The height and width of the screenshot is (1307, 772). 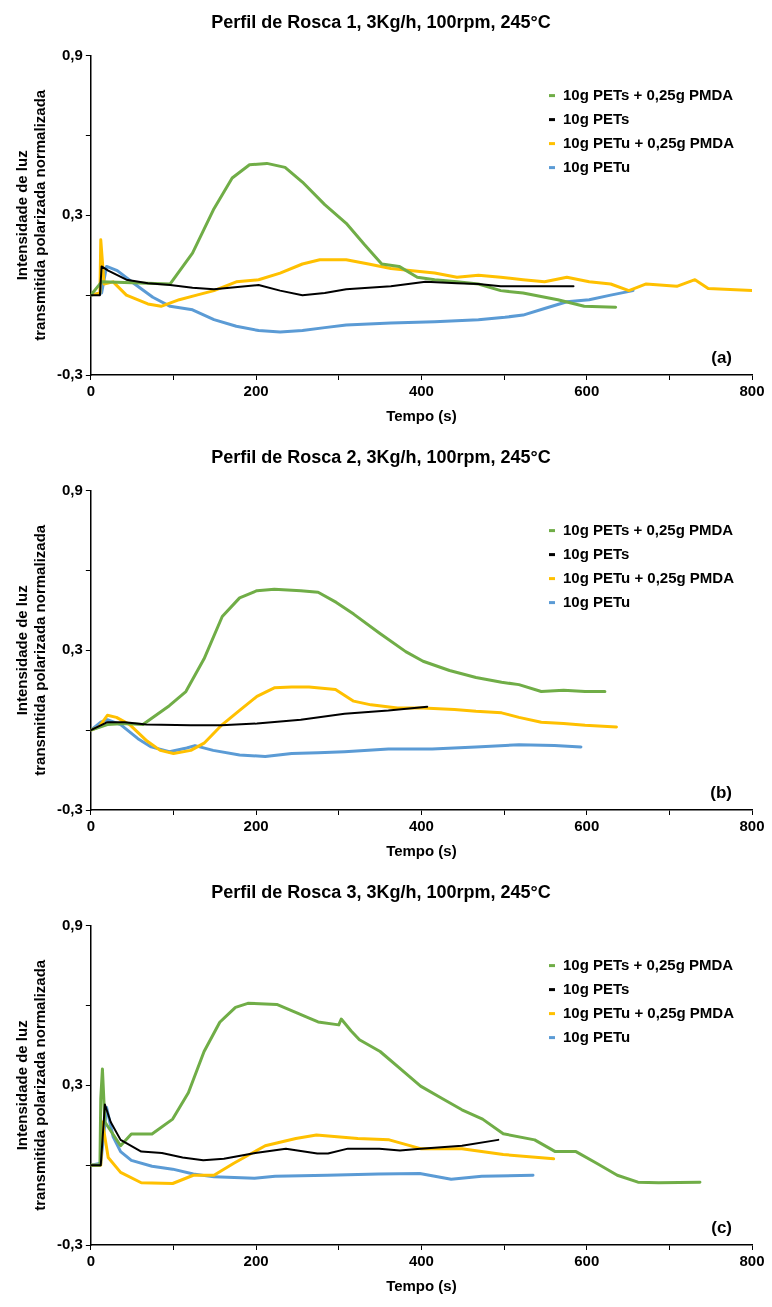 I want to click on chart-title: Perfil de Rosca 2, 3Kg/h, 100rpm, 245°C, so click(x=381, y=456).